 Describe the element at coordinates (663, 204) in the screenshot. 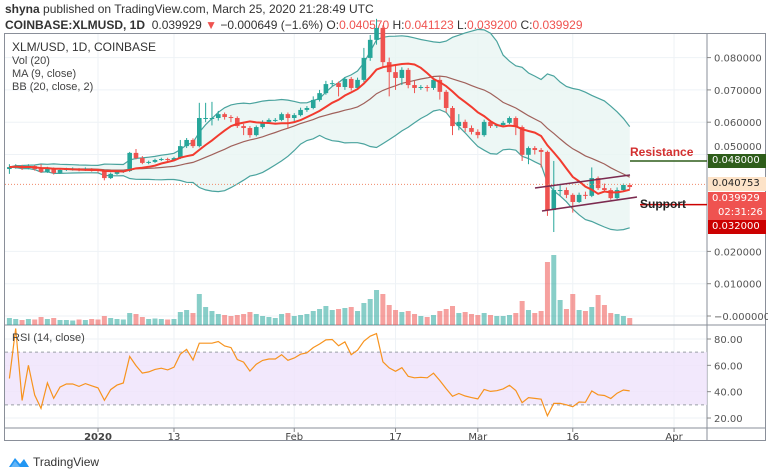

I see `support-annotation: Support` at that location.